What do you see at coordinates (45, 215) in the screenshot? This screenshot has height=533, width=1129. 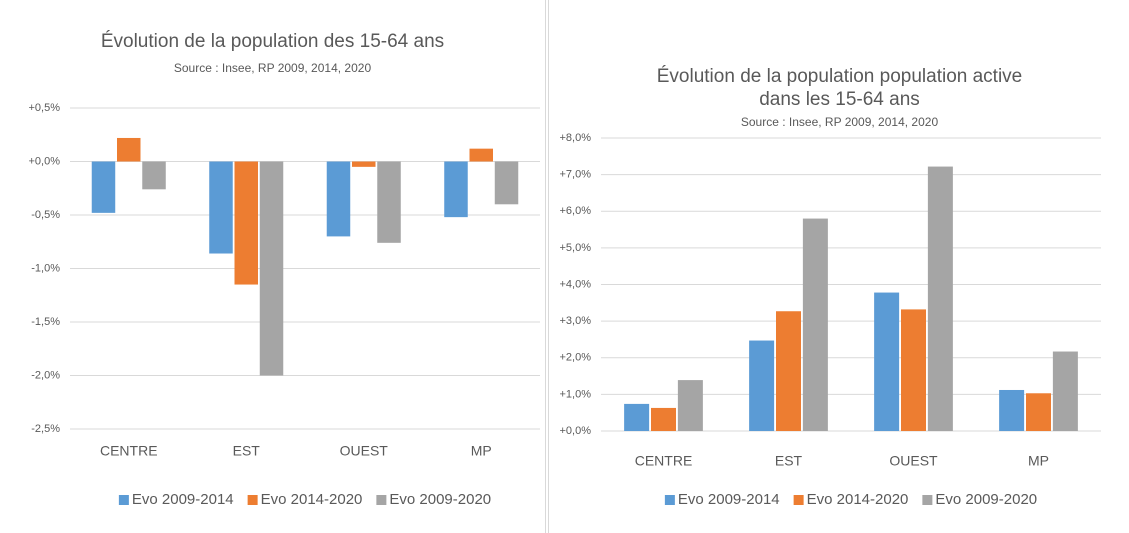 I see `y-tick-label: -0,5%` at bounding box center [45, 215].